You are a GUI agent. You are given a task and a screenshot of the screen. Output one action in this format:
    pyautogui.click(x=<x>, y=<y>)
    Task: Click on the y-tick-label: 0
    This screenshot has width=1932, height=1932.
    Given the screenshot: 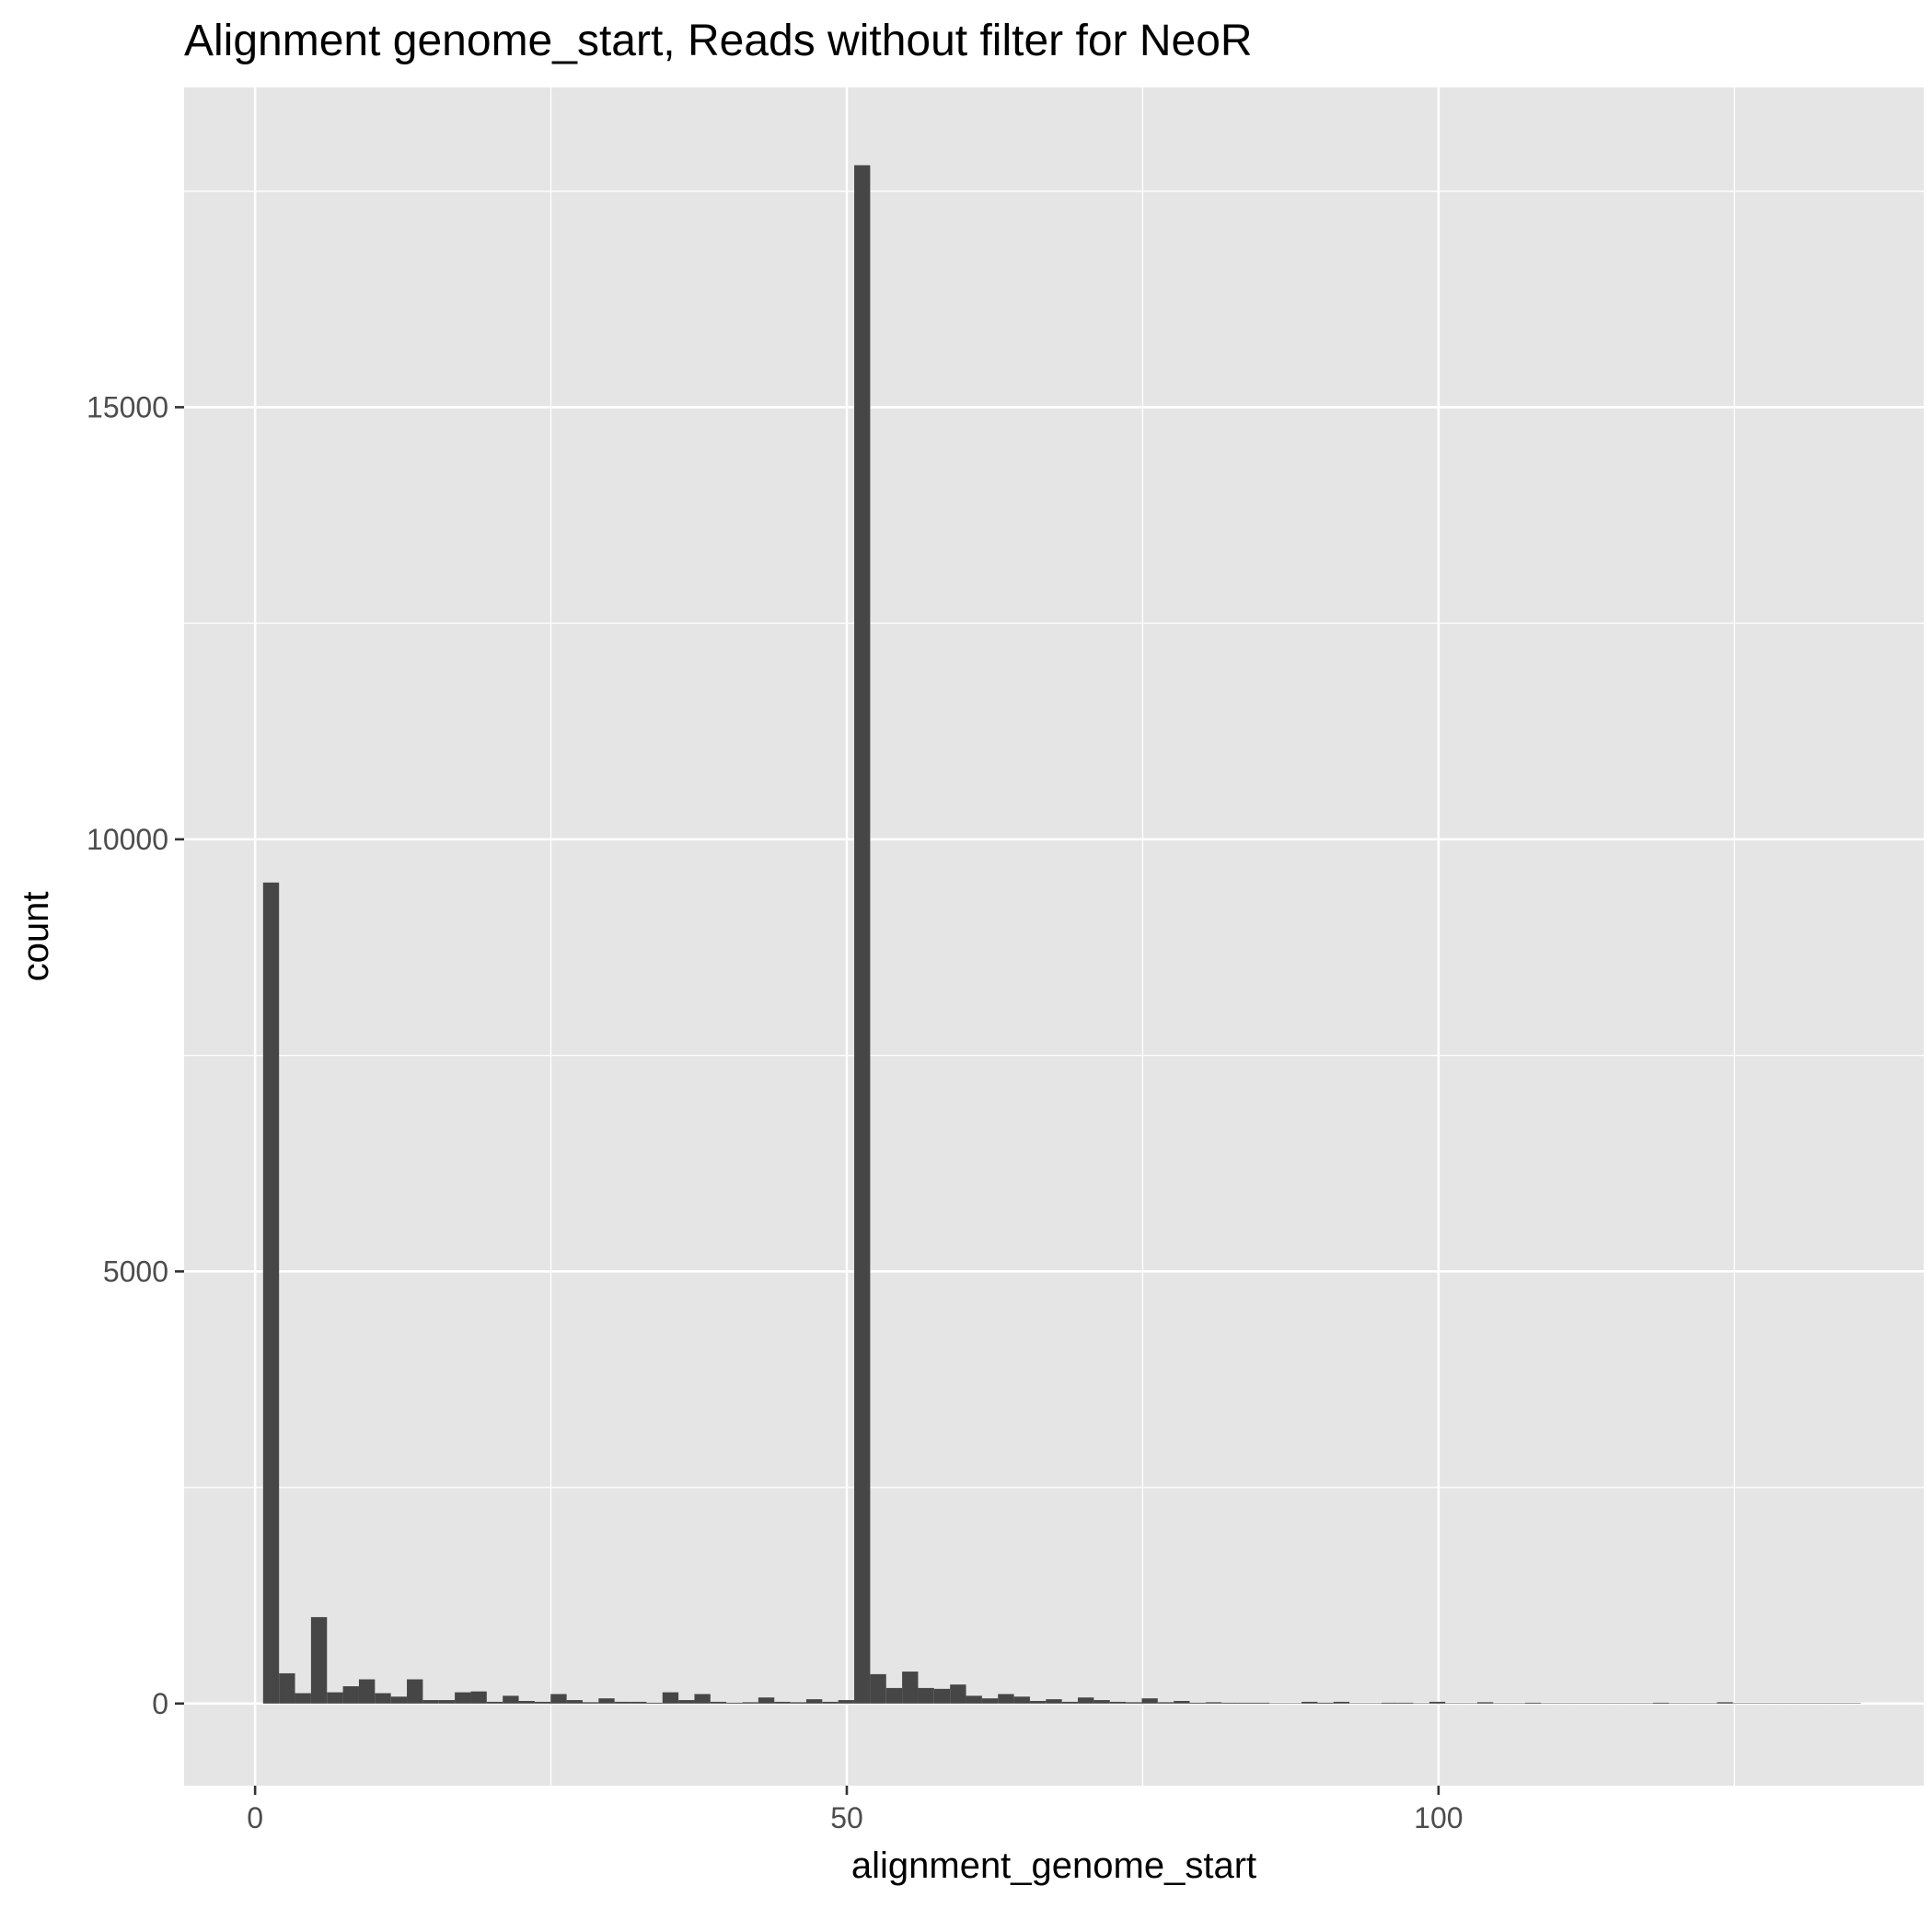 What is the action you would take?
    pyautogui.click(x=160, y=1704)
    